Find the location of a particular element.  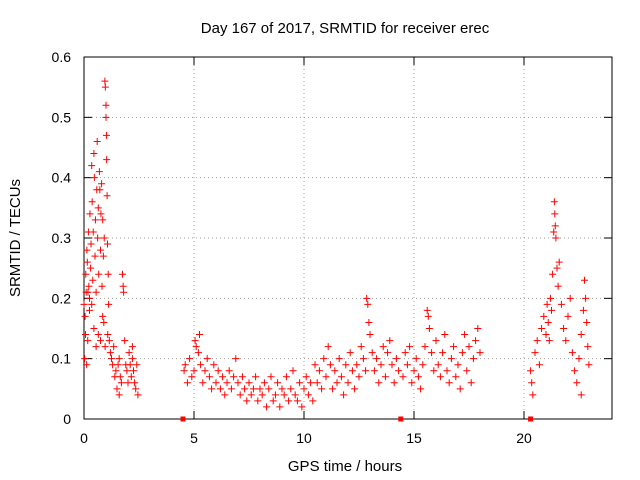

x-tick-label: 10 is located at coordinates (304, 438).